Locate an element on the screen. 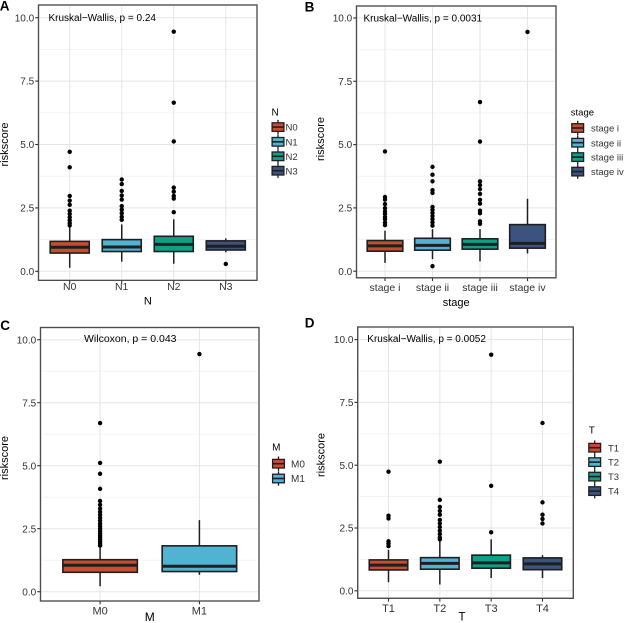 The height and width of the screenshot is (623, 624). svg-text: B is located at coordinates (310, 7).